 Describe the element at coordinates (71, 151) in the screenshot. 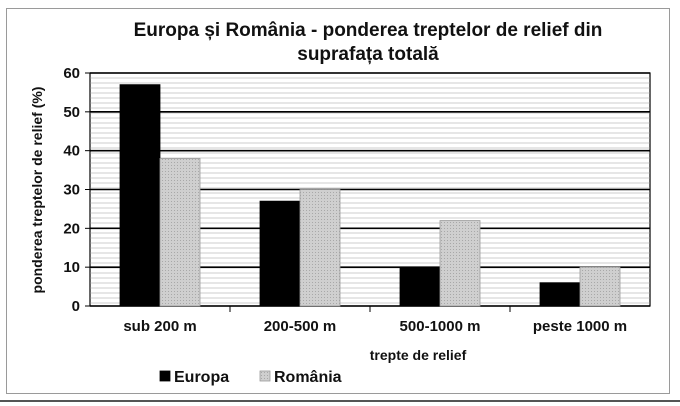

I see `y-tick-label: 40` at that location.